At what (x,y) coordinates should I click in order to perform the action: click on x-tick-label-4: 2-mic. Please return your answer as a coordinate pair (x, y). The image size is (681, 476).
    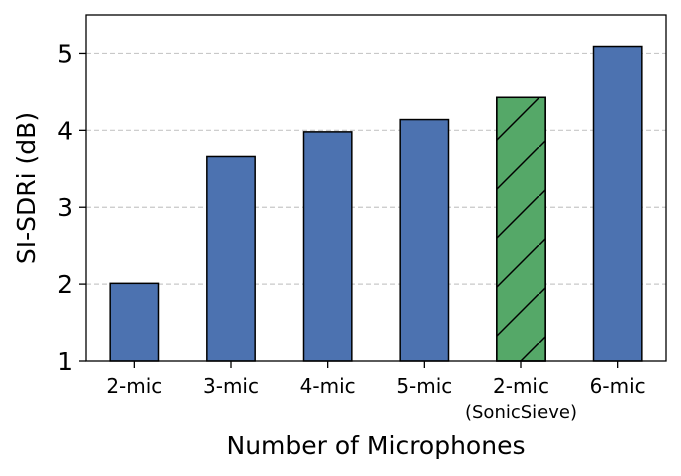
    Looking at the image, I should click on (521, 386).